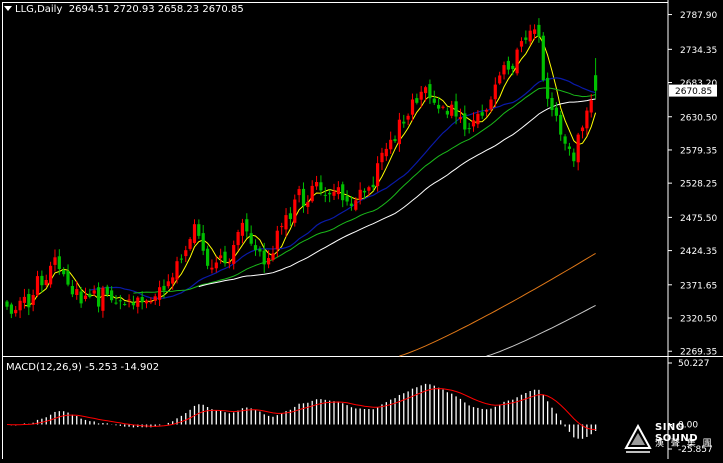 Image resolution: width=723 pixels, height=463 pixels. Describe the element at coordinates (693, 90) in the screenshot. I see `current-price-tag` at that location.